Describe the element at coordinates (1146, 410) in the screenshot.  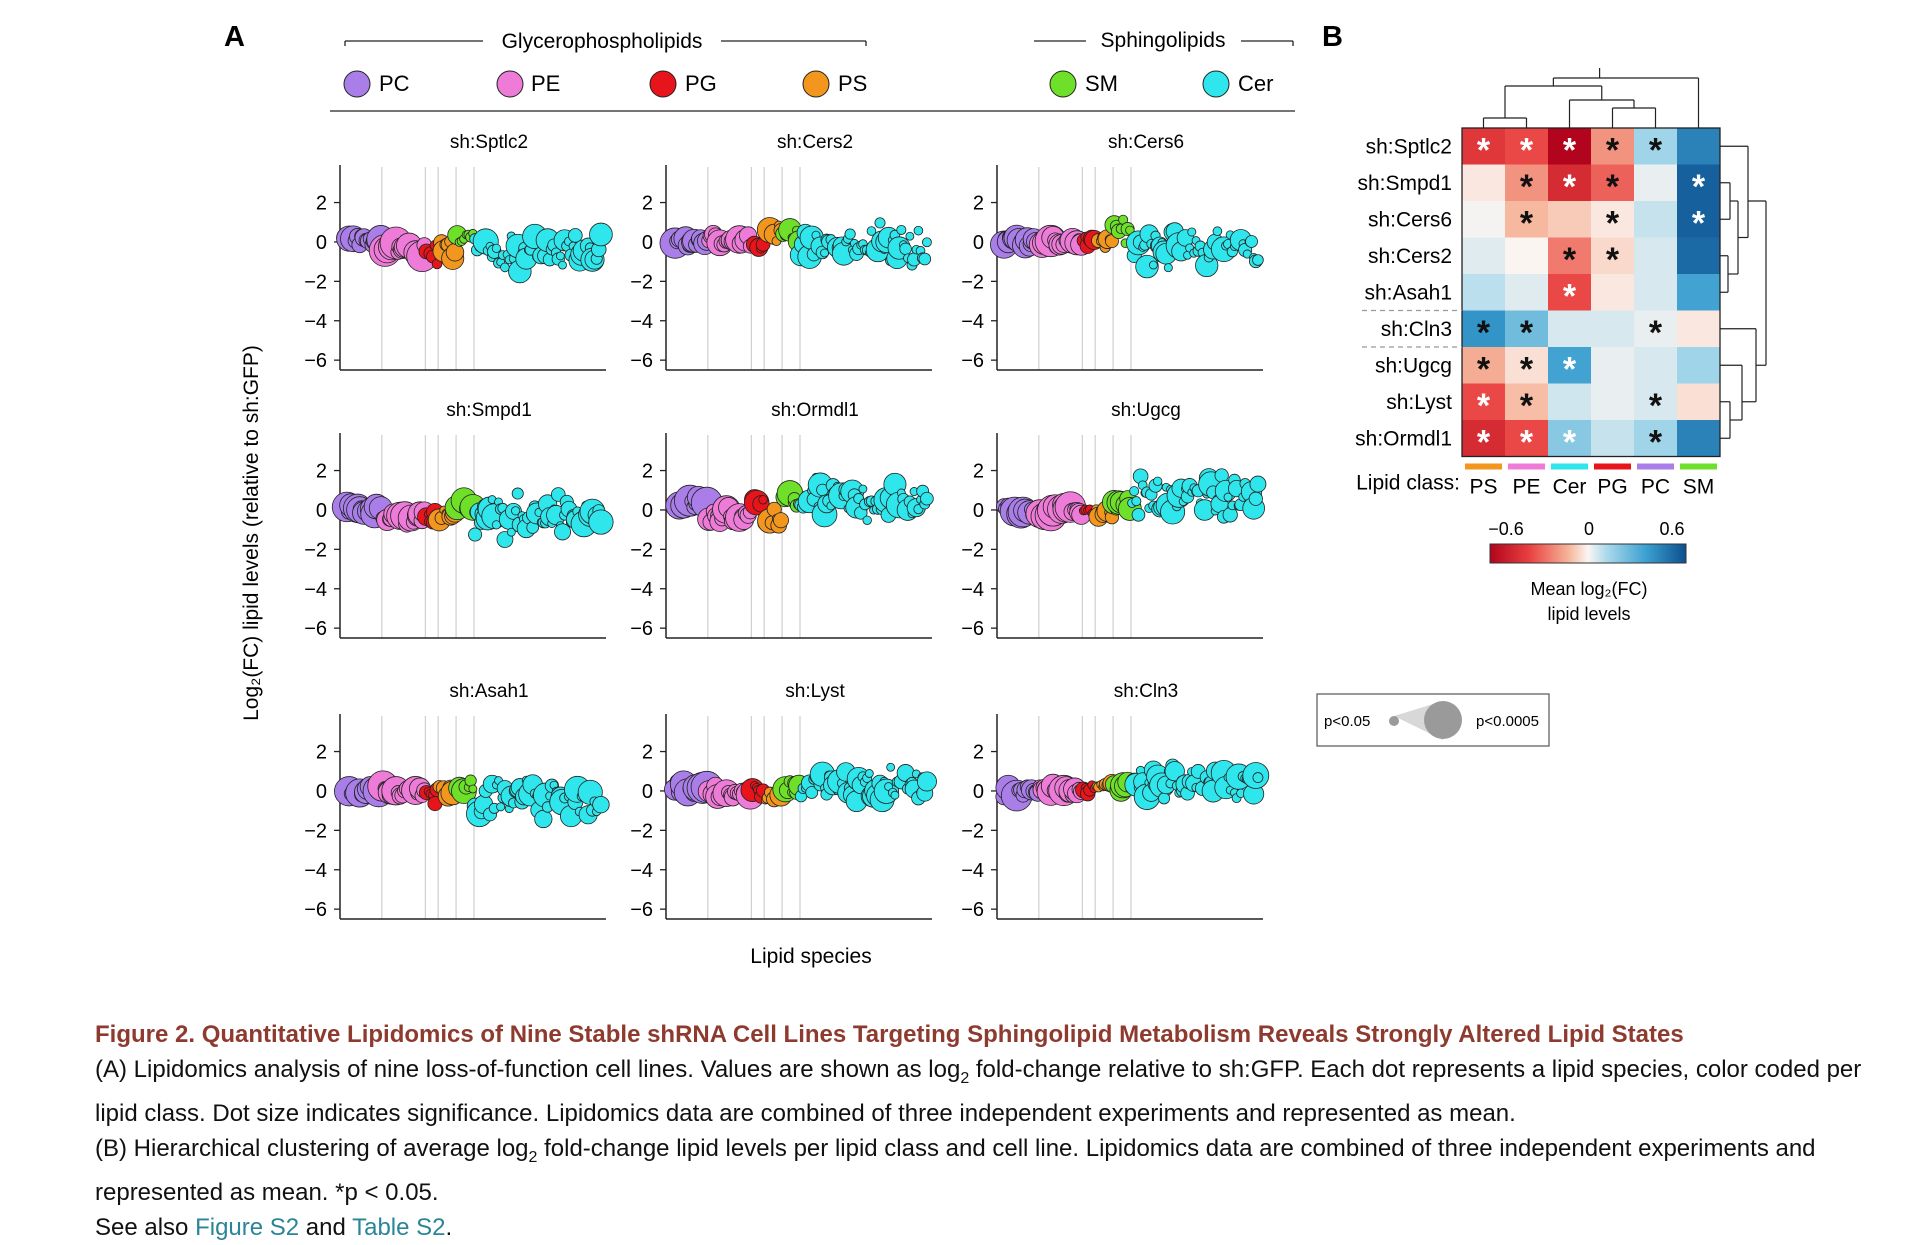
I see `panel-title: sh:Ugcg` at that location.